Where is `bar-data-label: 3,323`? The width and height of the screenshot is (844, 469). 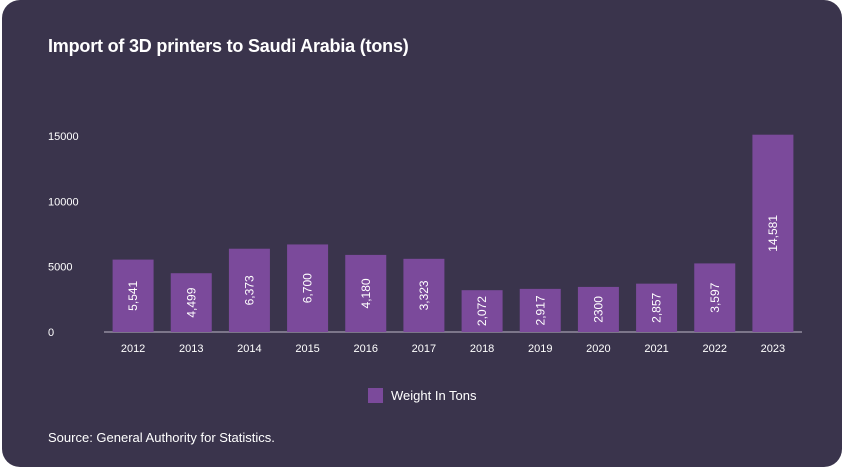 bar-data-label: 3,323 is located at coordinates (424, 295).